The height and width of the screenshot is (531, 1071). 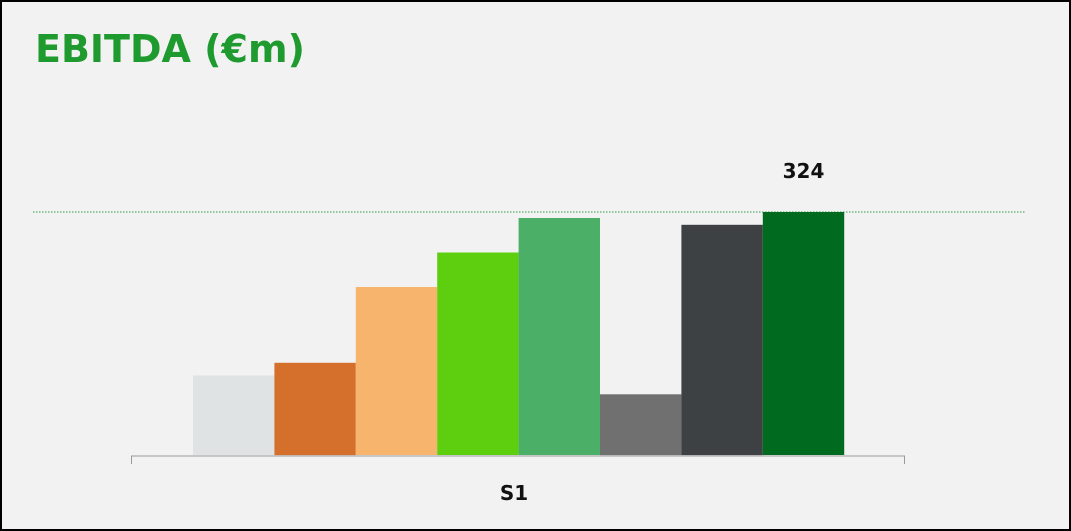 I want to click on data-label: 324, so click(x=804, y=171).